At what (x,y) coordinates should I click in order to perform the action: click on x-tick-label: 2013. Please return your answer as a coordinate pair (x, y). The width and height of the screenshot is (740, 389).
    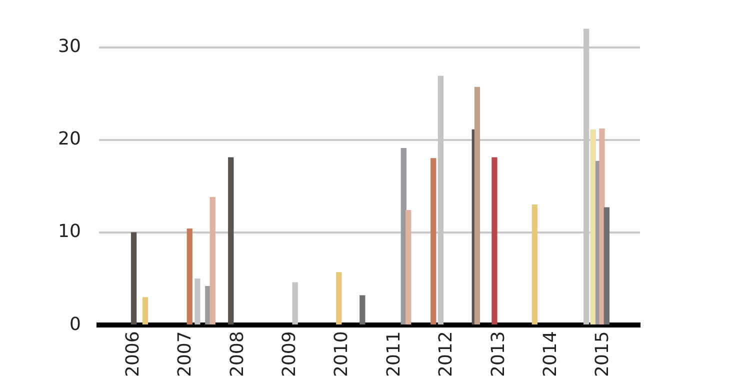
    Looking at the image, I should click on (498, 354).